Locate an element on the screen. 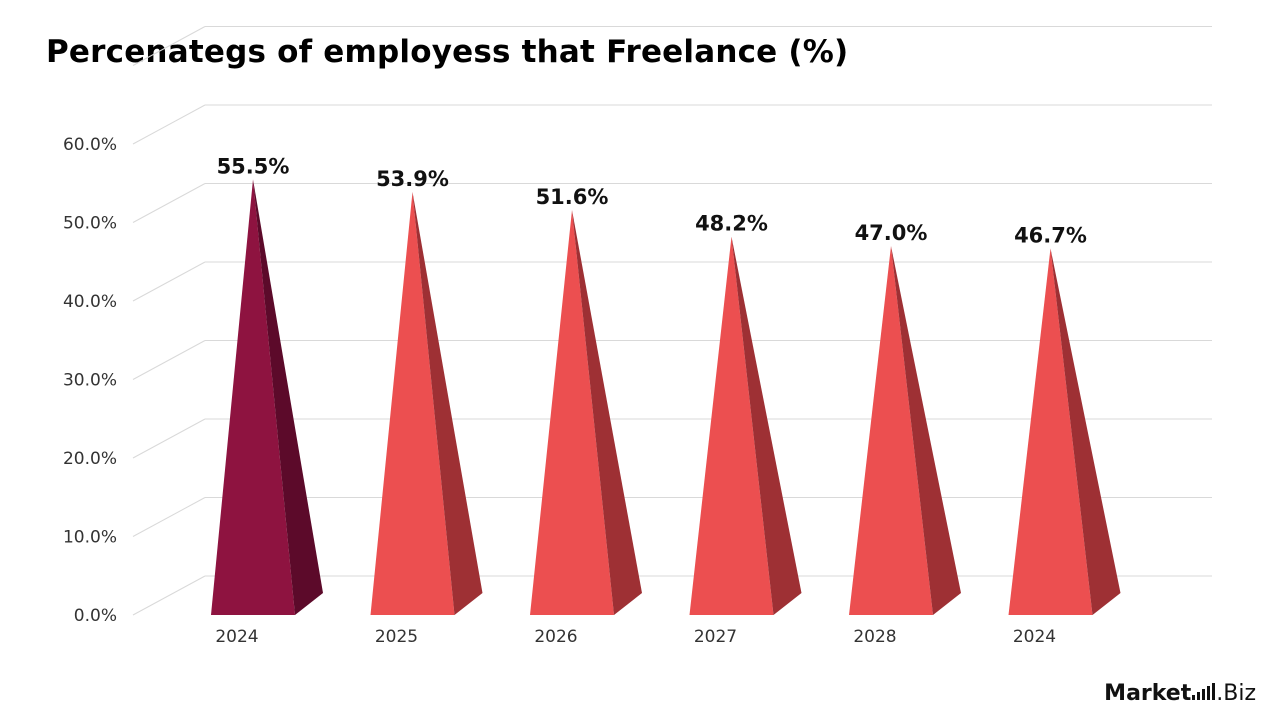  y-tick-label: 30.0% is located at coordinates (90, 381).